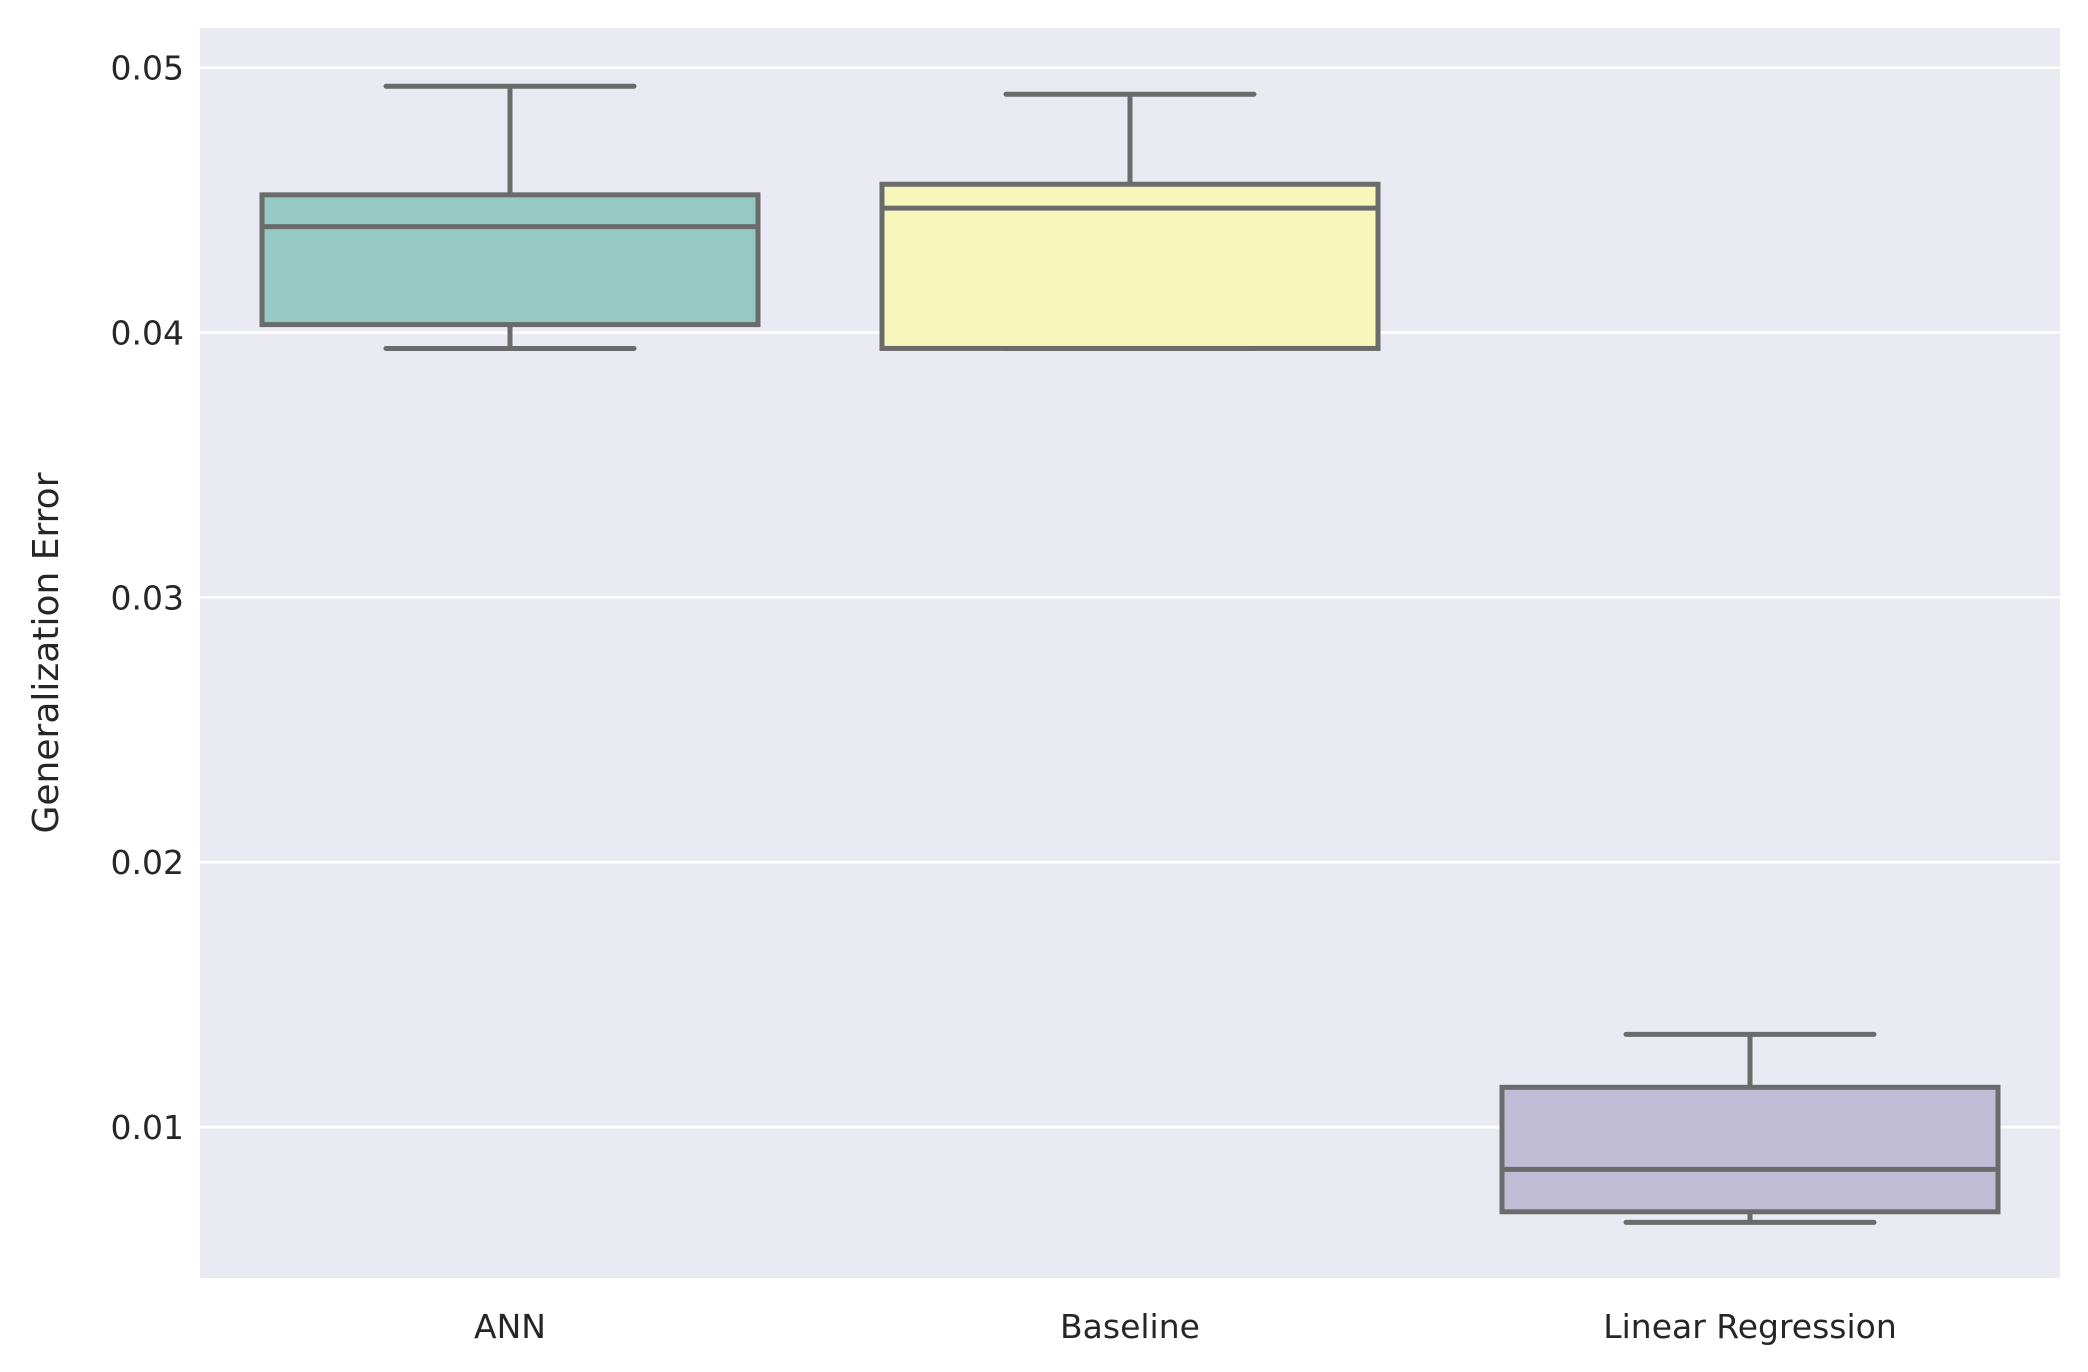 The height and width of the screenshot is (1372, 2088). Describe the element at coordinates (147, 862) in the screenshot. I see `y-tick-label: 0.02` at that location.